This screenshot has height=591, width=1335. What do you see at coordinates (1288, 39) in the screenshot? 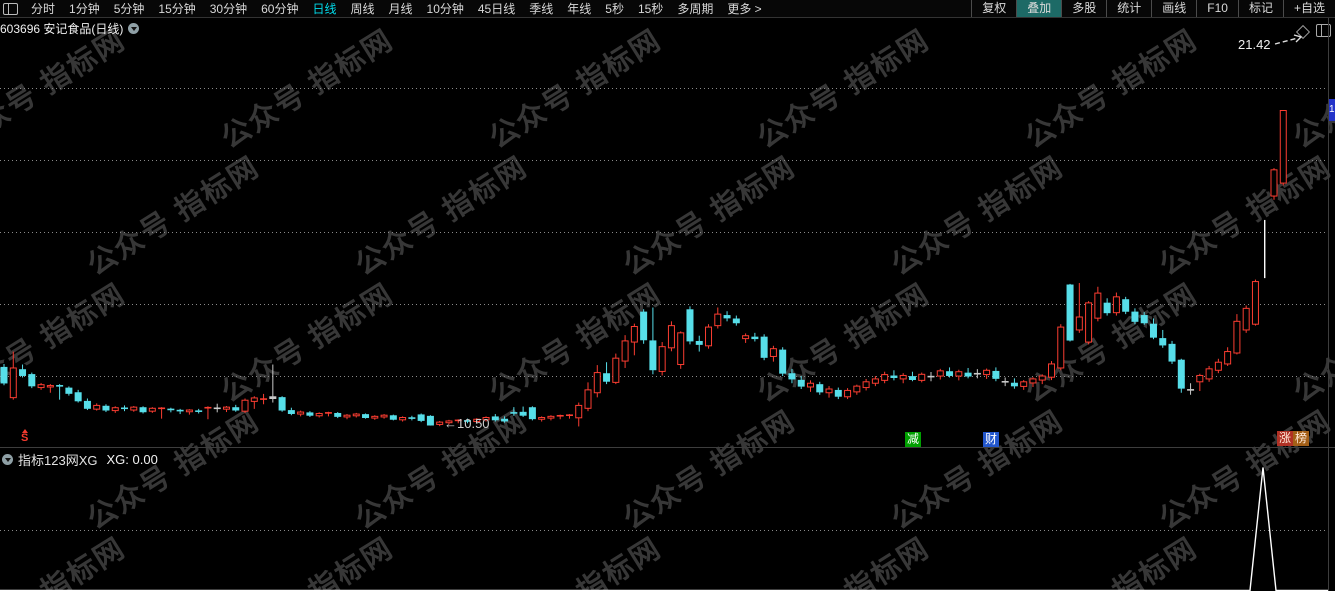
I see `price-arrow-icon` at bounding box center [1288, 39].